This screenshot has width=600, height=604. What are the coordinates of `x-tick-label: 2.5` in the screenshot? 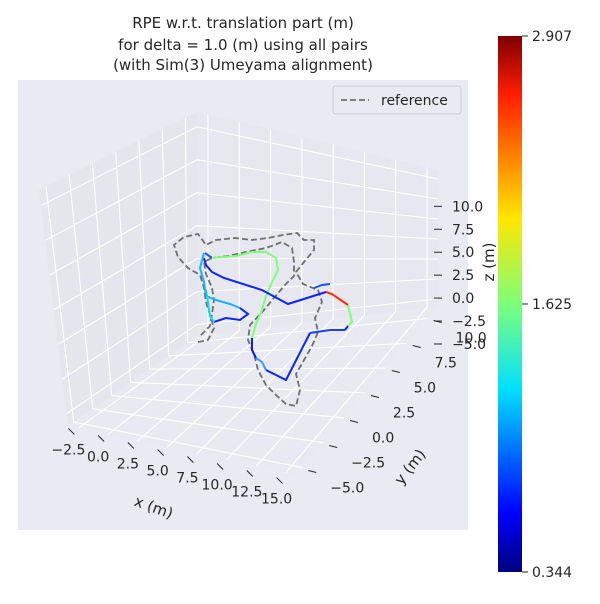 It's located at (128, 464).